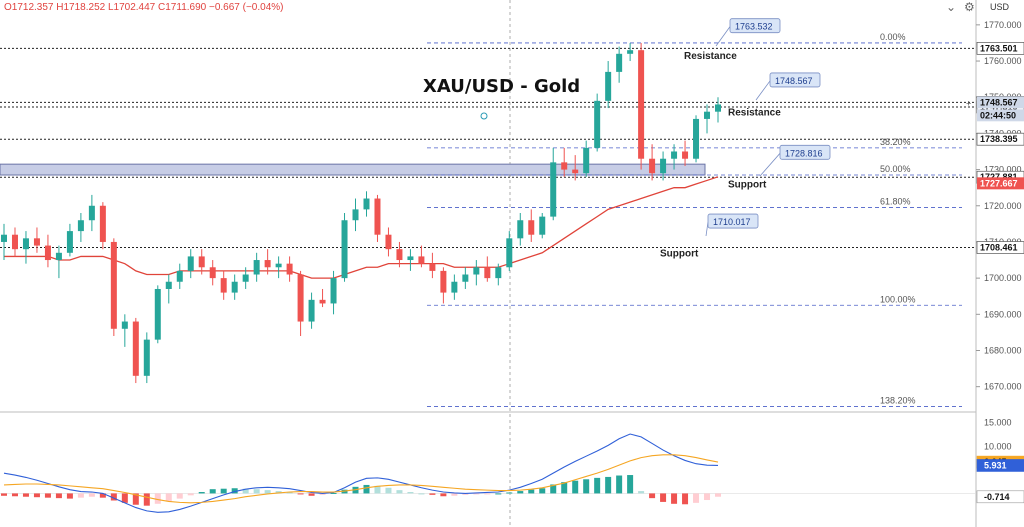  Describe the element at coordinates (951, 7) in the screenshot. I see `chevron-down-icon: ⌄` at that location.